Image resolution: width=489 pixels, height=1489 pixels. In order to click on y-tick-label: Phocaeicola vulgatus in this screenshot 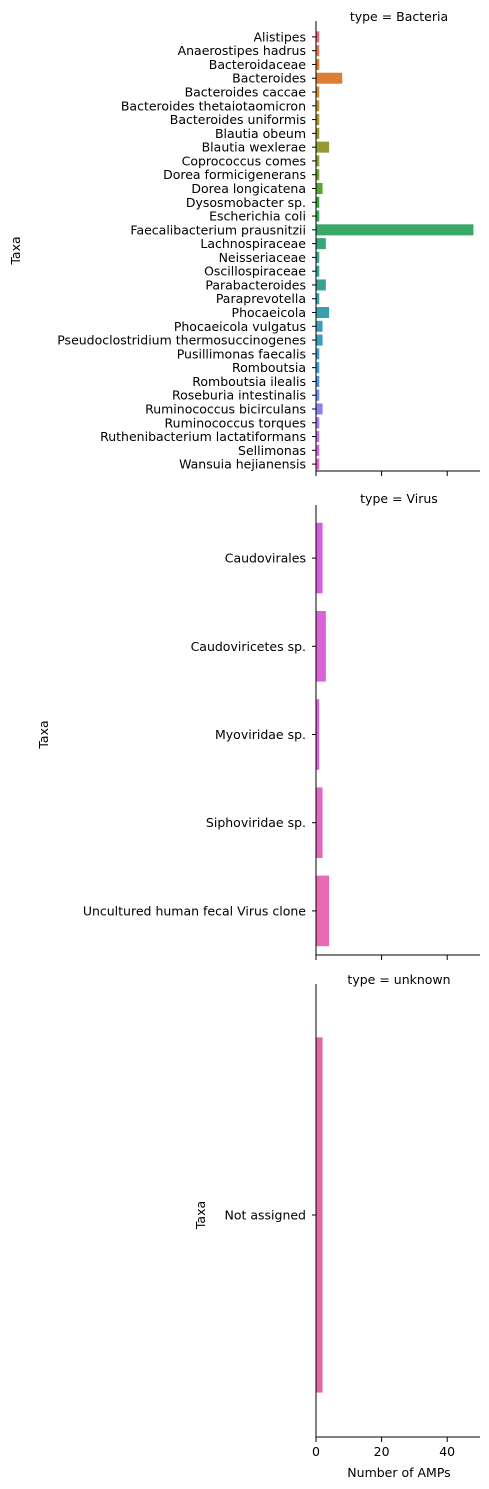, I will do `click(240, 326)`.